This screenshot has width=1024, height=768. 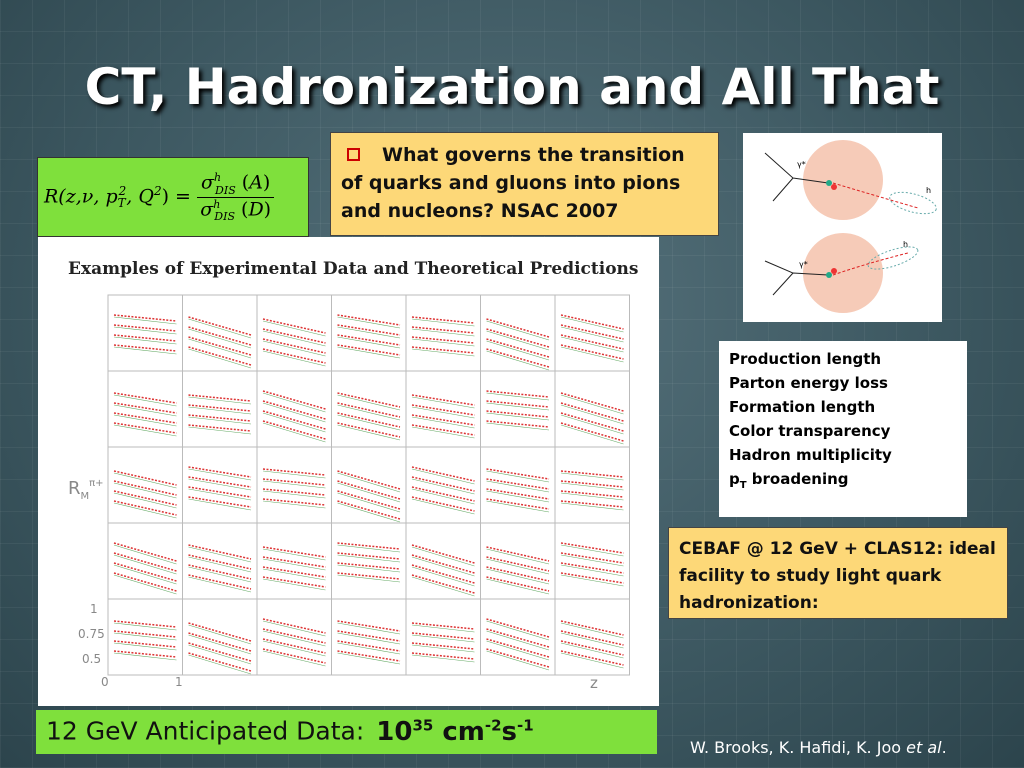 What do you see at coordinates (205, 731) in the screenshot?
I see `t: 12 GeV Anticipated Data:` at bounding box center [205, 731].